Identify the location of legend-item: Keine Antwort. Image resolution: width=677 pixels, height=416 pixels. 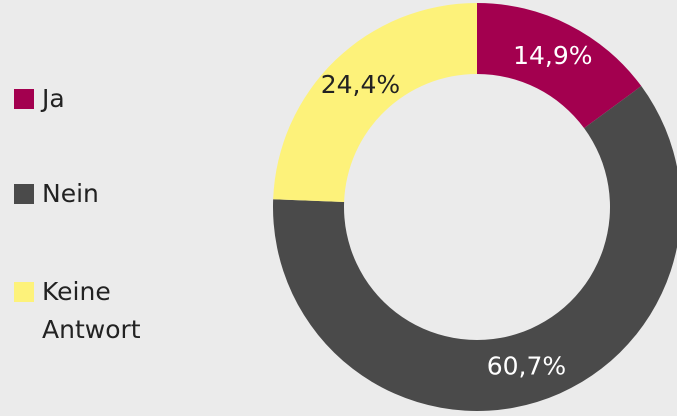
(98, 311).